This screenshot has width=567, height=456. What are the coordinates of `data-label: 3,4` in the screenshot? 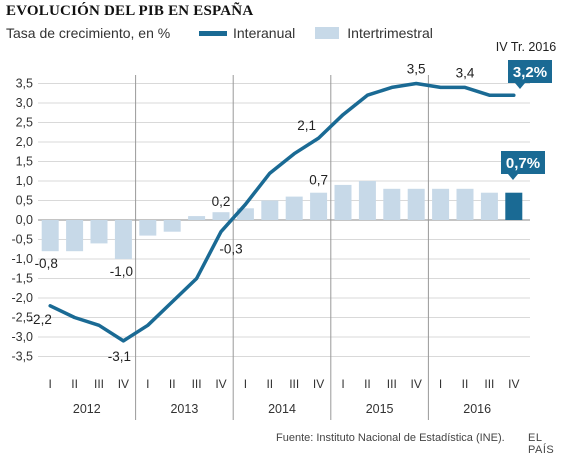 It's located at (465, 72).